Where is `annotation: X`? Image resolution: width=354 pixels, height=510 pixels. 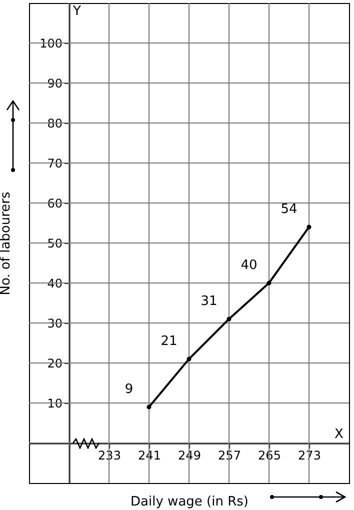
annotation: X is located at coordinates (339, 434).